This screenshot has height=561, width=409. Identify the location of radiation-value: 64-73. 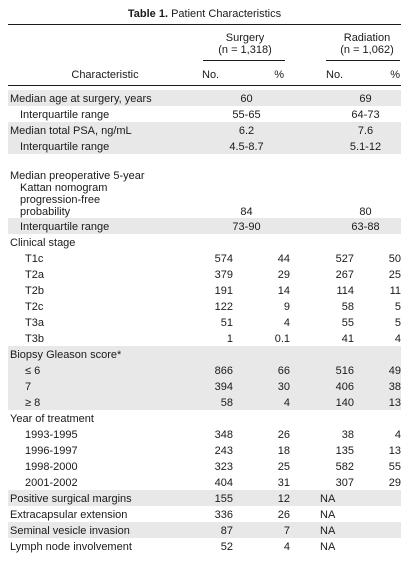
(365, 115).